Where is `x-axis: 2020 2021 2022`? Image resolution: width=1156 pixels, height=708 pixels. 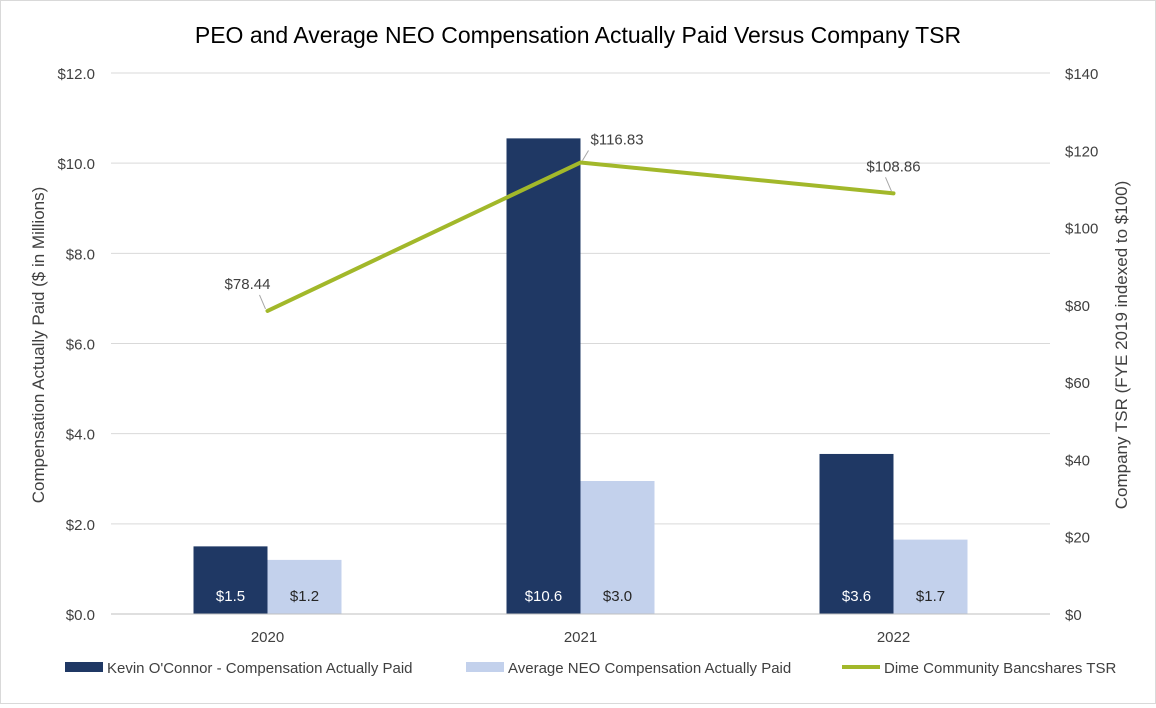 x-axis: 2020 2021 2022 is located at coordinates (580, 629).